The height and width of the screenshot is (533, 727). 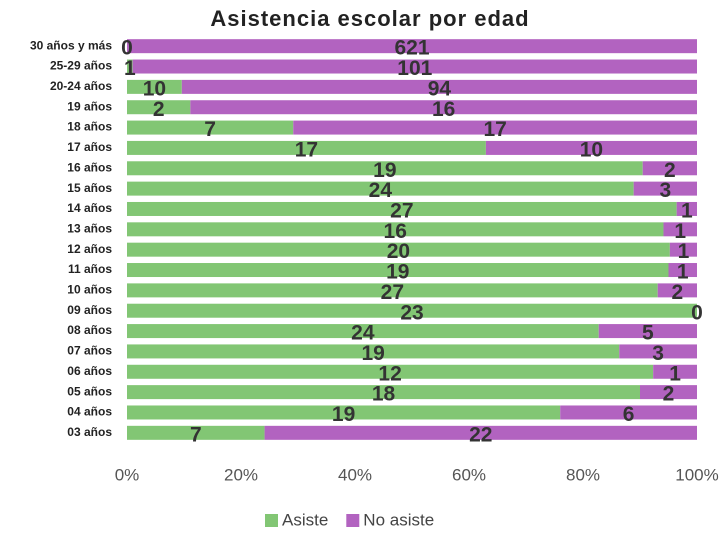 I want to click on data-label: 18, so click(x=384, y=394).